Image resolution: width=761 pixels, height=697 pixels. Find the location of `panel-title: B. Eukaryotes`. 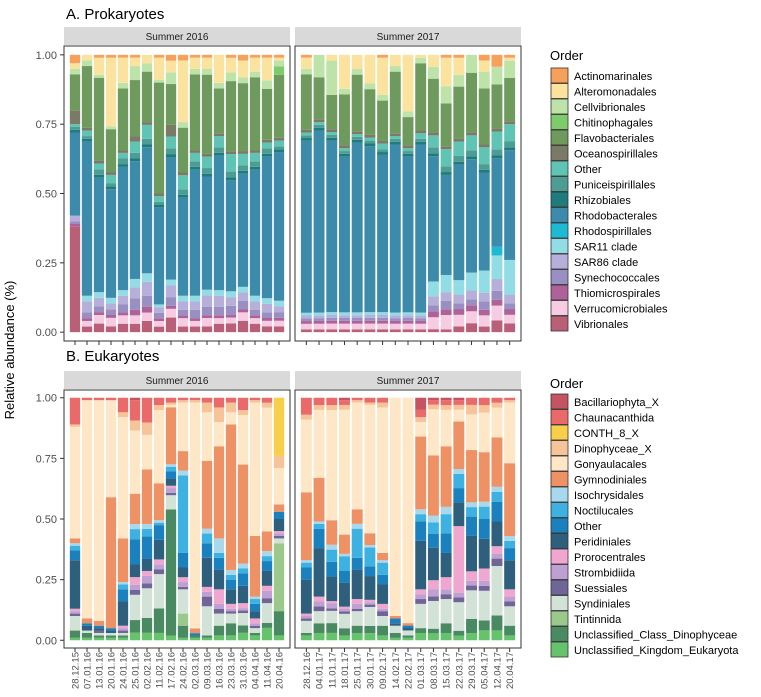

panel-title: B. Eukaryotes is located at coordinates (112, 356).